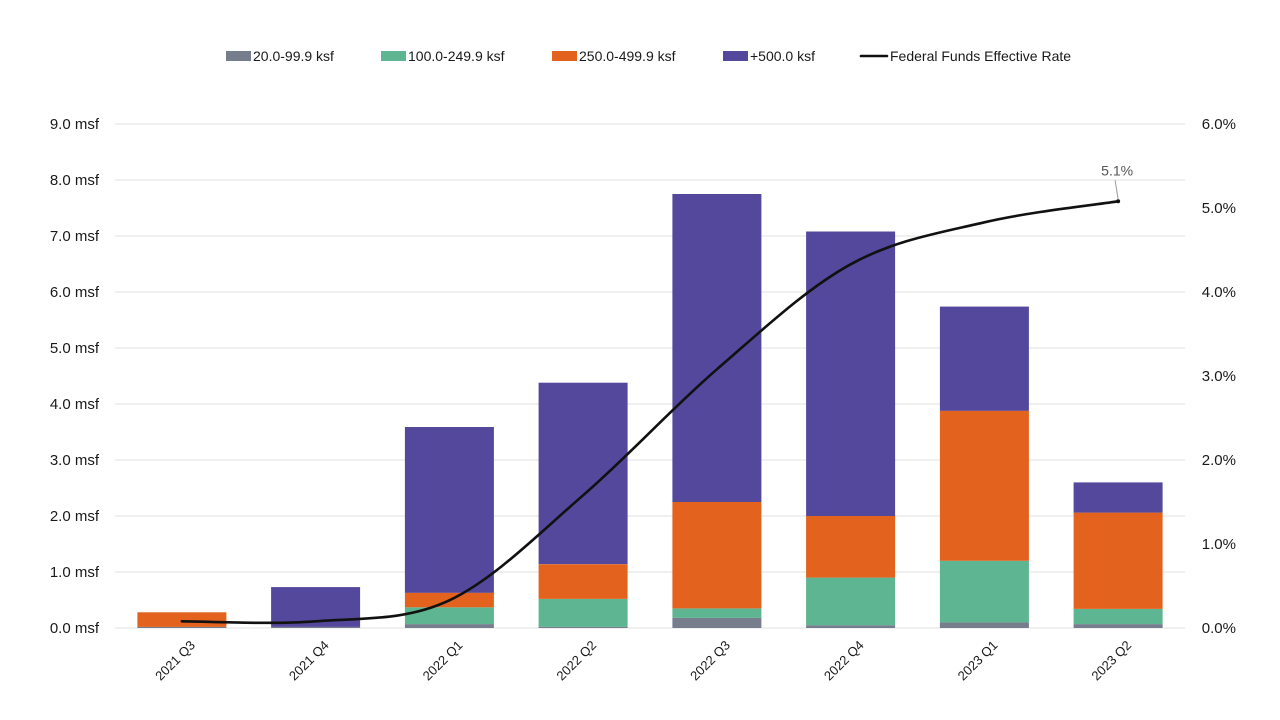 The height and width of the screenshot is (720, 1280). What do you see at coordinates (980, 56) in the screenshot?
I see `legend-label: Federal Funds Effective Rate` at bounding box center [980, 56].